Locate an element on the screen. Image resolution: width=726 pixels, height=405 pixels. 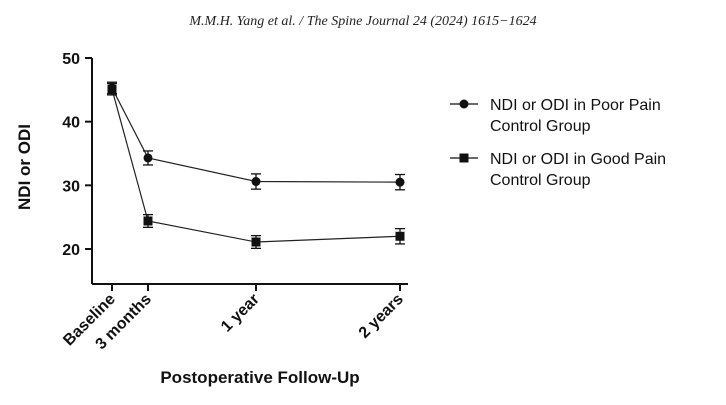
y-tick-label: 40 is located at coordinates (71, 123).